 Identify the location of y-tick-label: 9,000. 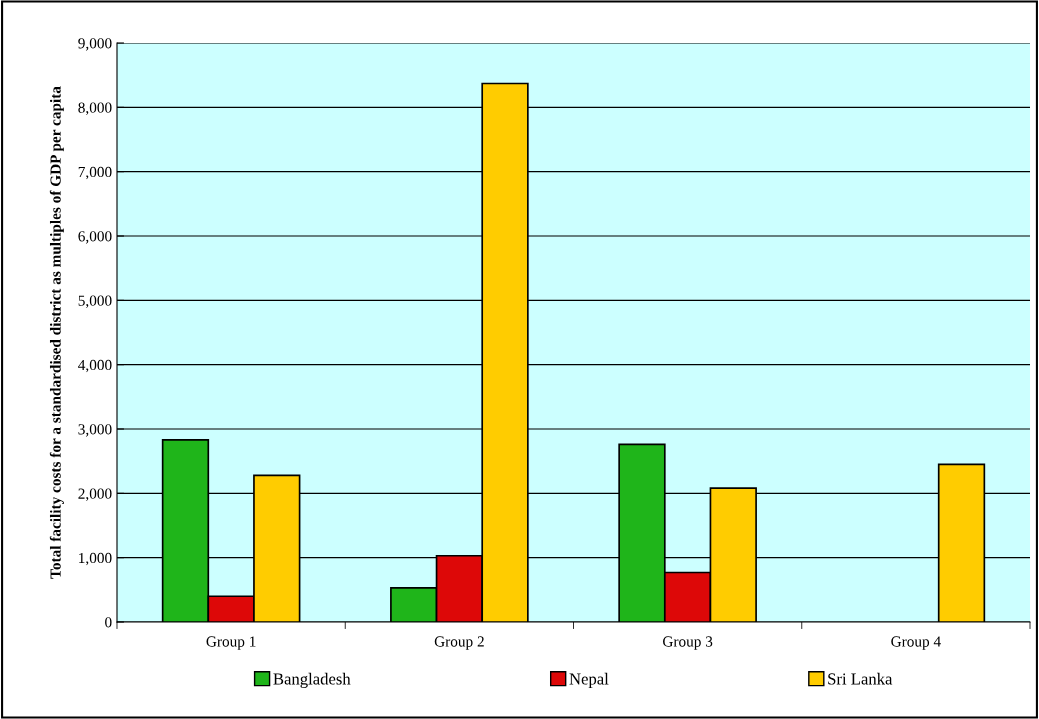
(95, 44).